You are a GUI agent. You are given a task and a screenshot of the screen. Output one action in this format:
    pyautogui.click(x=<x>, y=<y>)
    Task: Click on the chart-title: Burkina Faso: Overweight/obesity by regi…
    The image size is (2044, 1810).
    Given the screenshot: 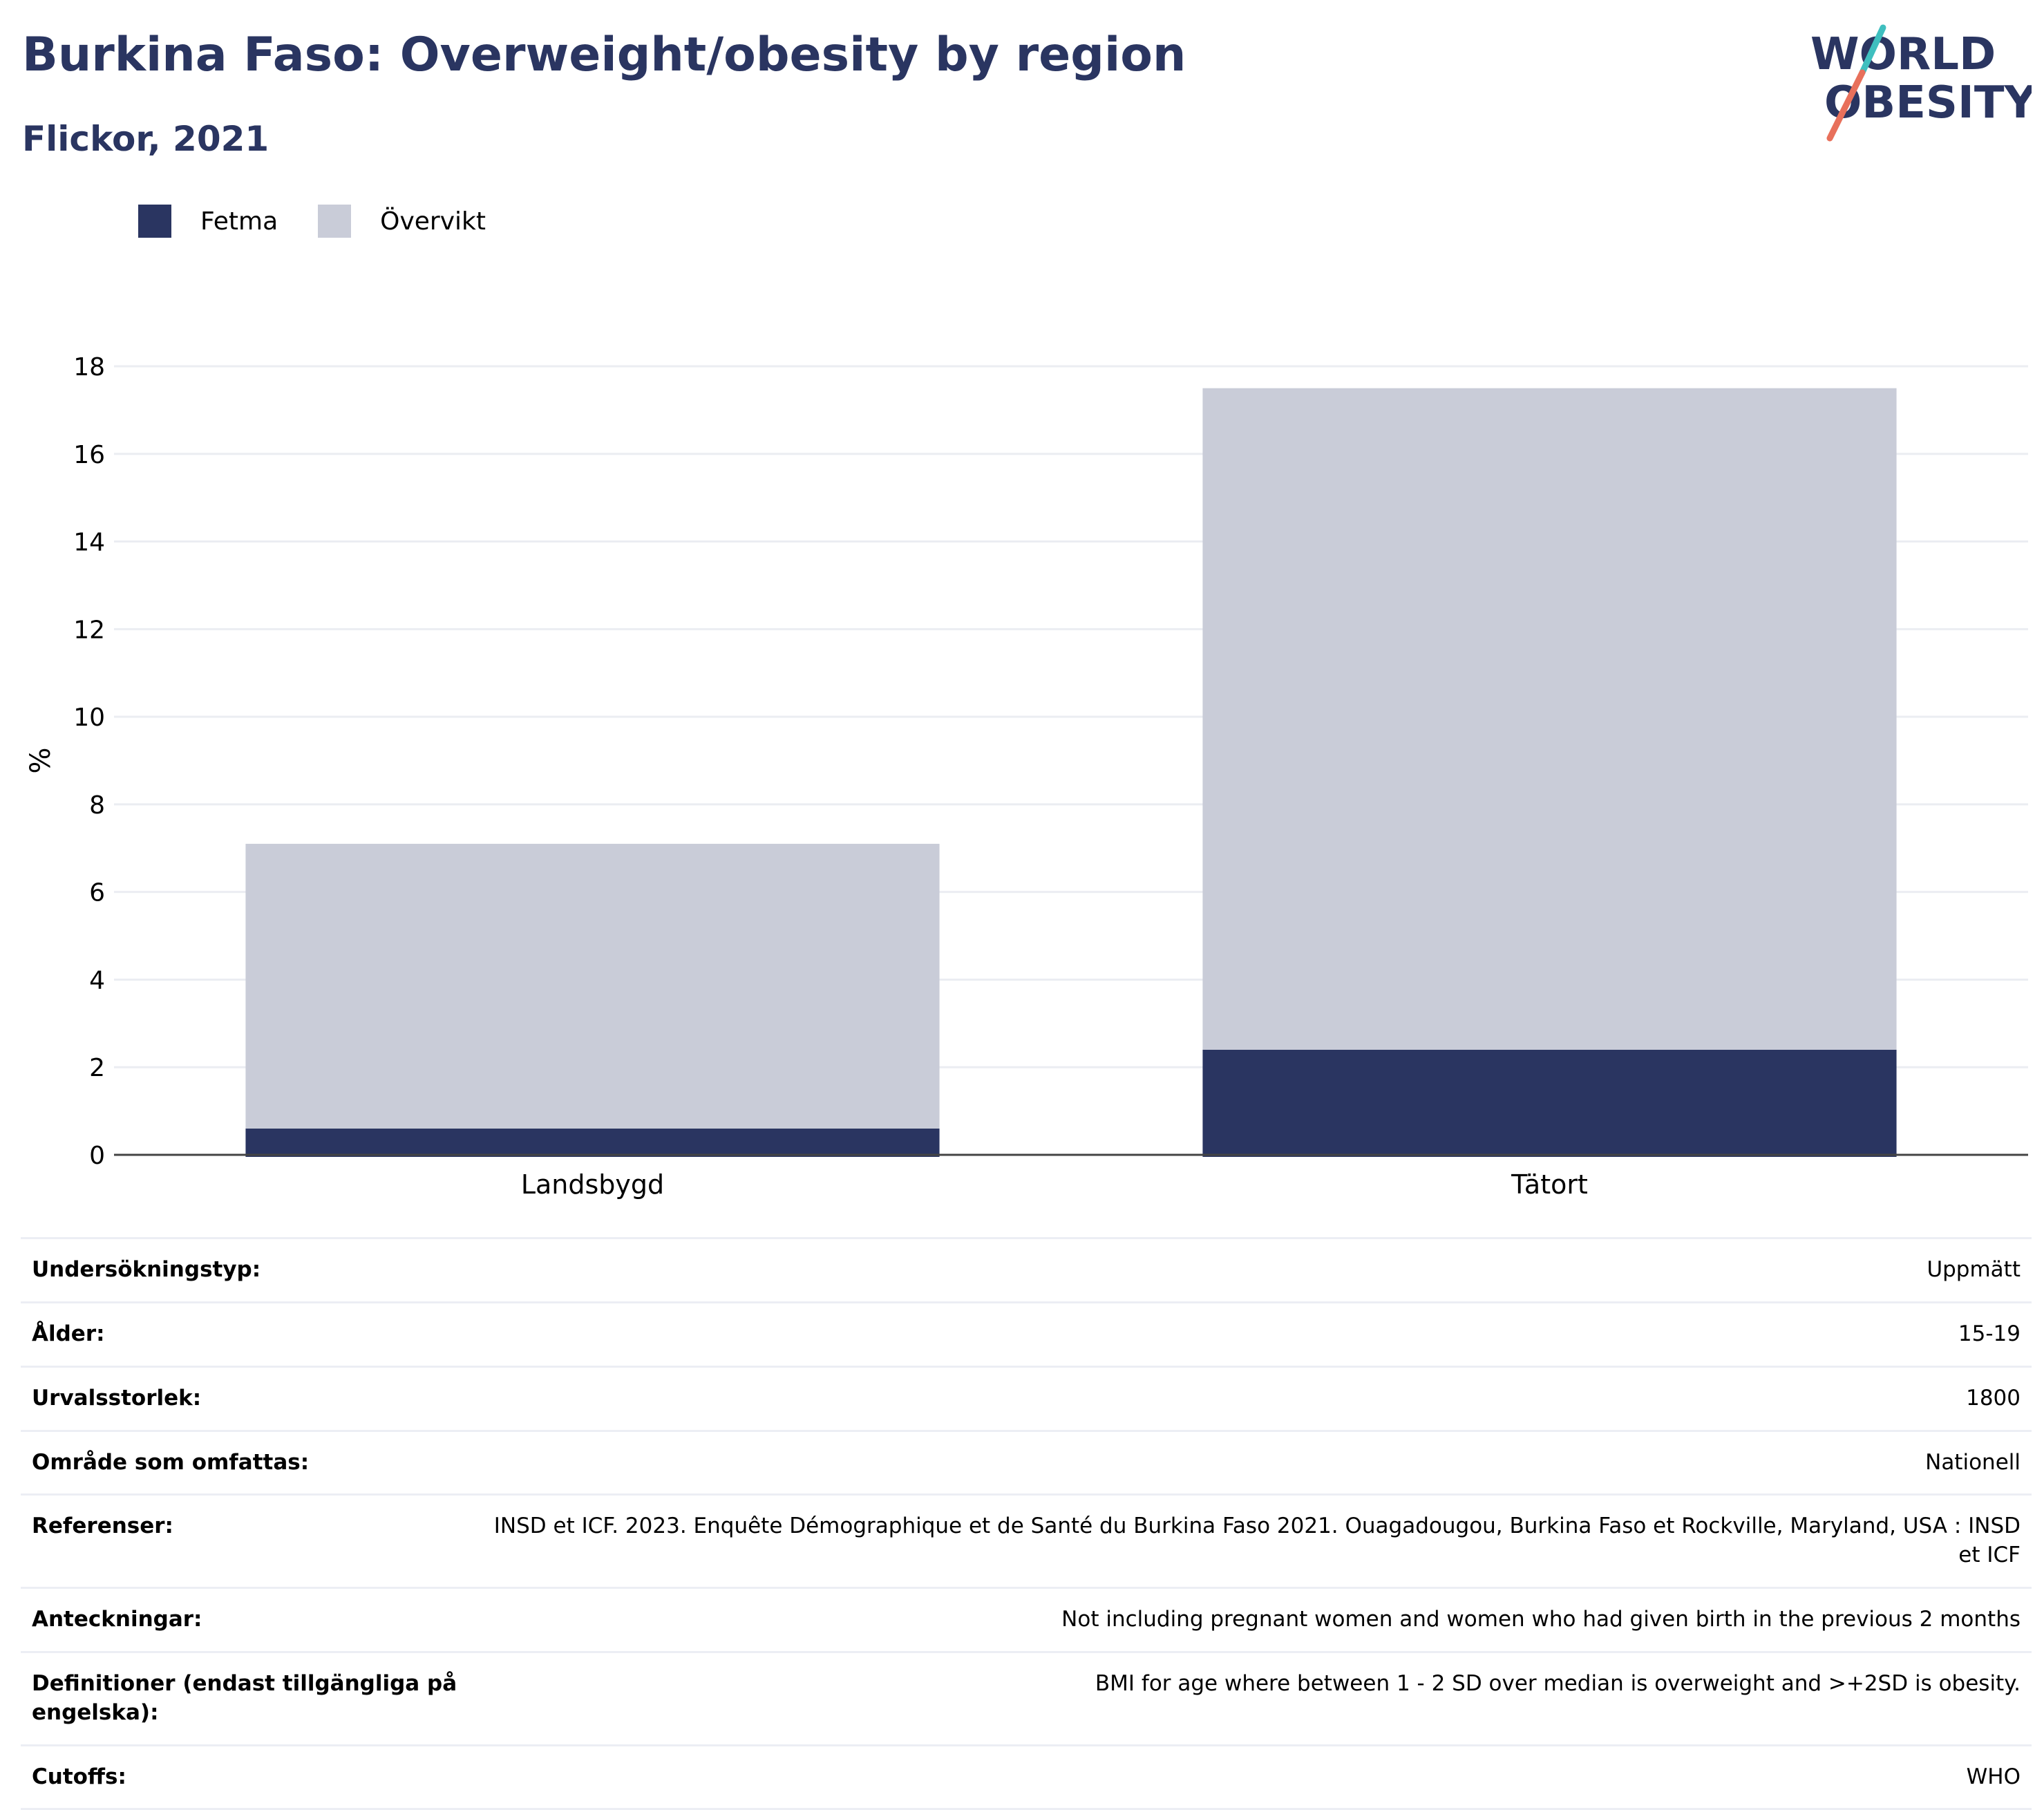 What is the action you would take?
    pyautogui.click(x=604, y=55)
    